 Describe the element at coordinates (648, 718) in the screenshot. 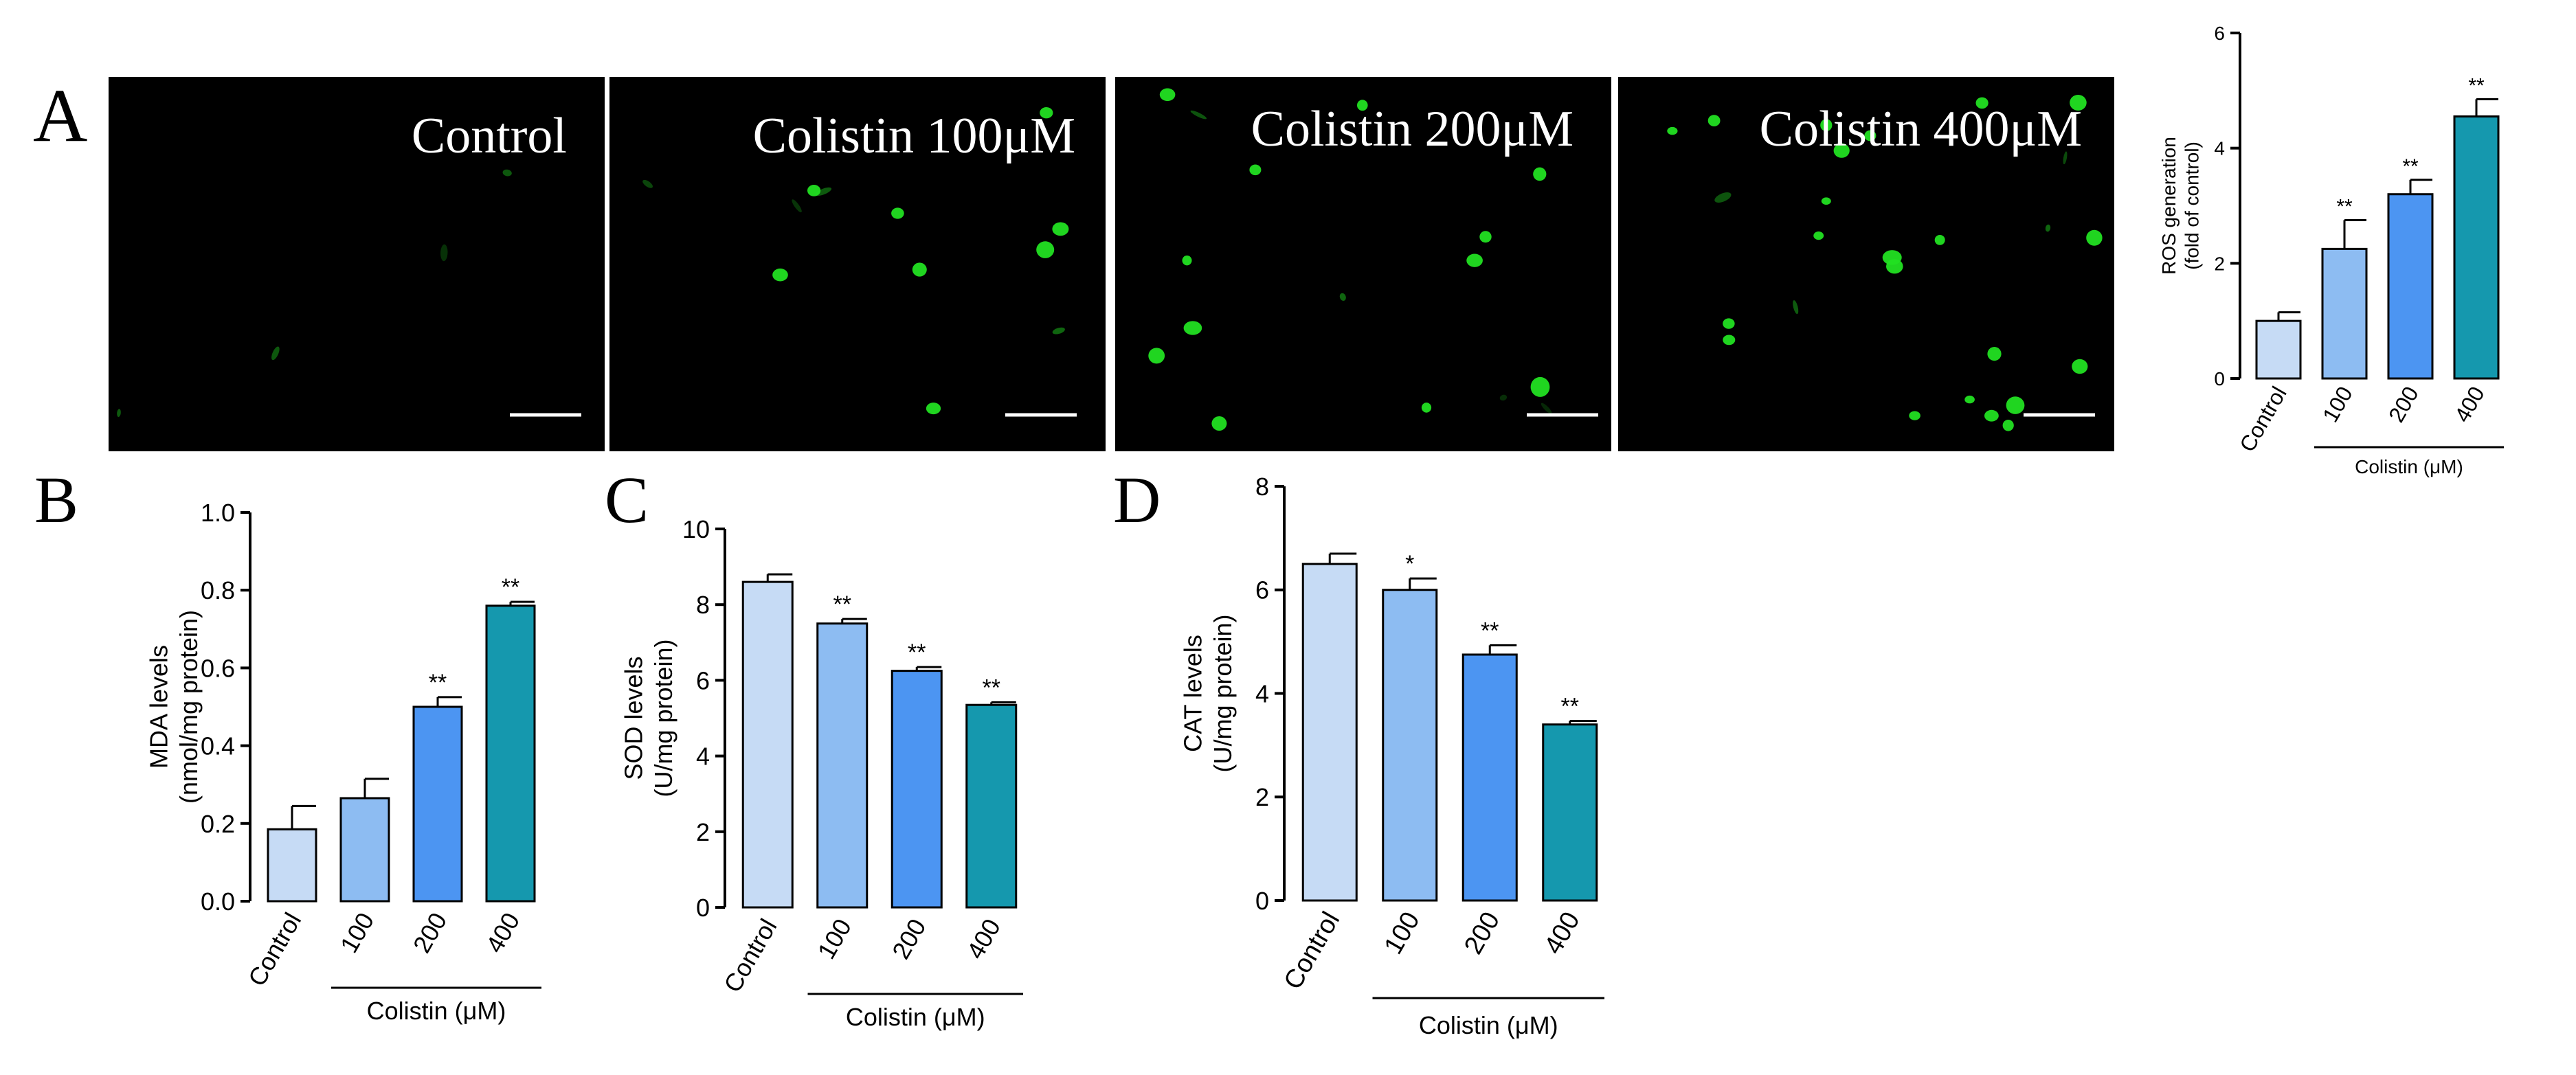

I see `y-axis-label: SOD levels(U/mg protein)` at that location.